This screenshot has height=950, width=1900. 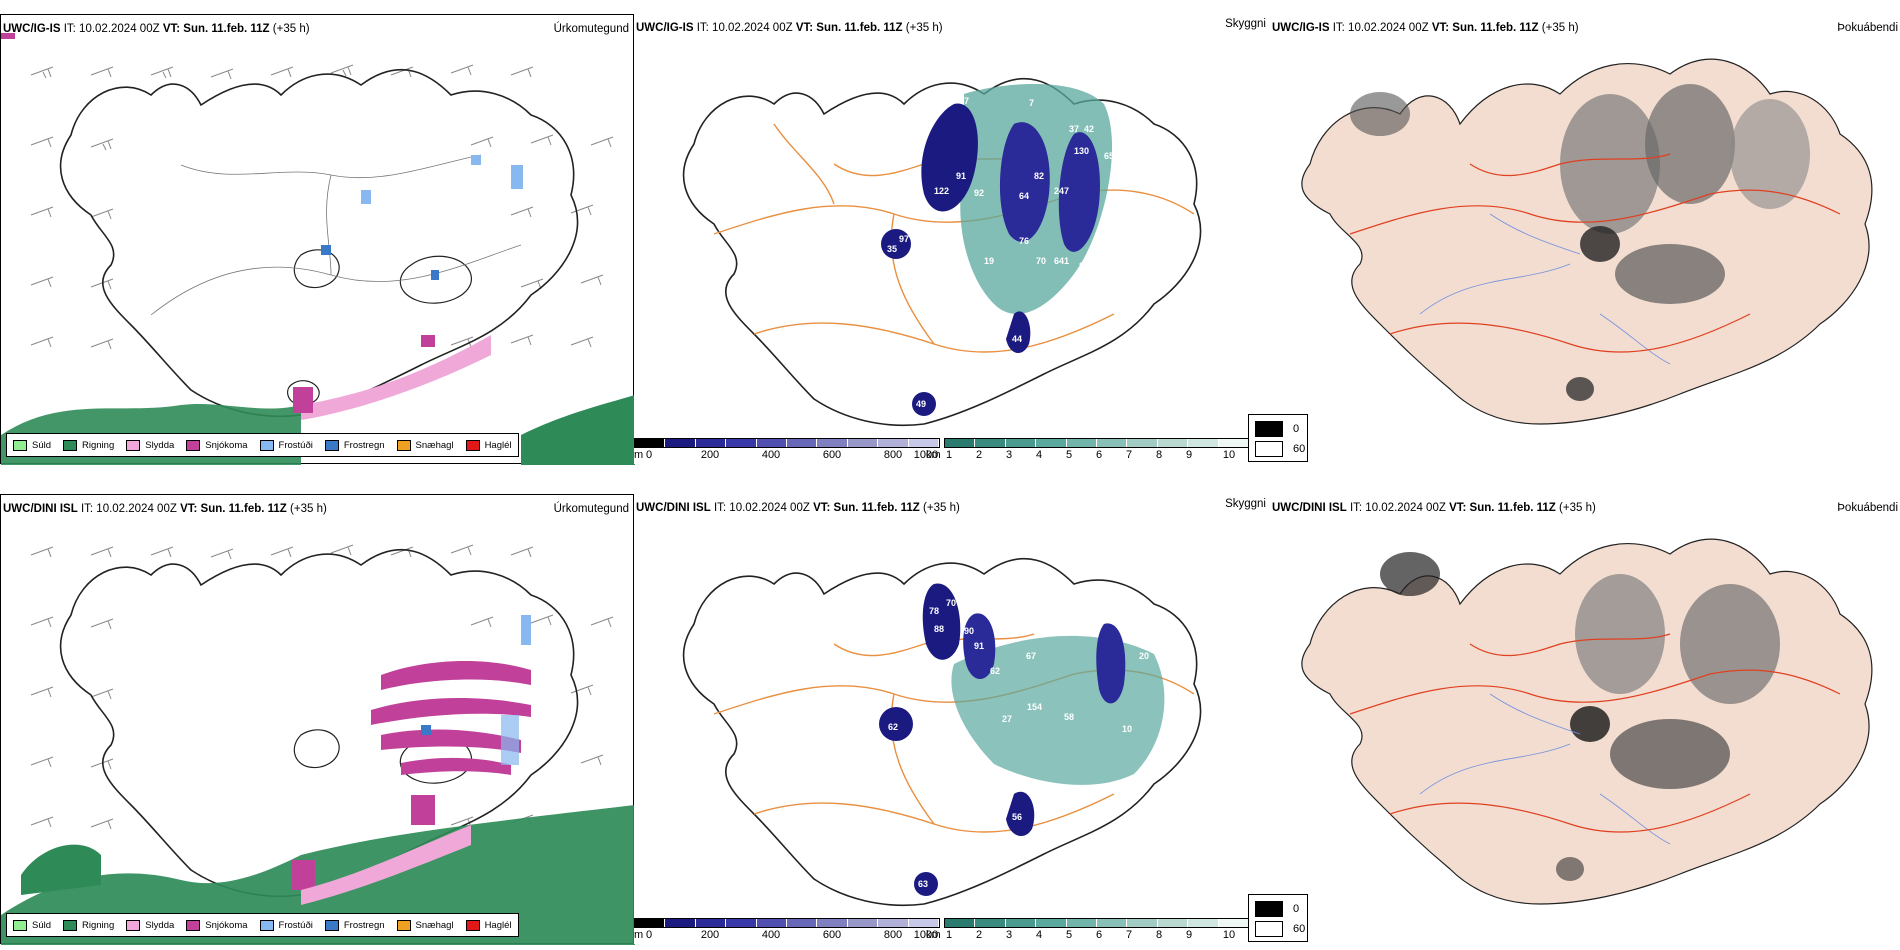 I want to click on tick-label: 1000, so click(x=926, y=935).